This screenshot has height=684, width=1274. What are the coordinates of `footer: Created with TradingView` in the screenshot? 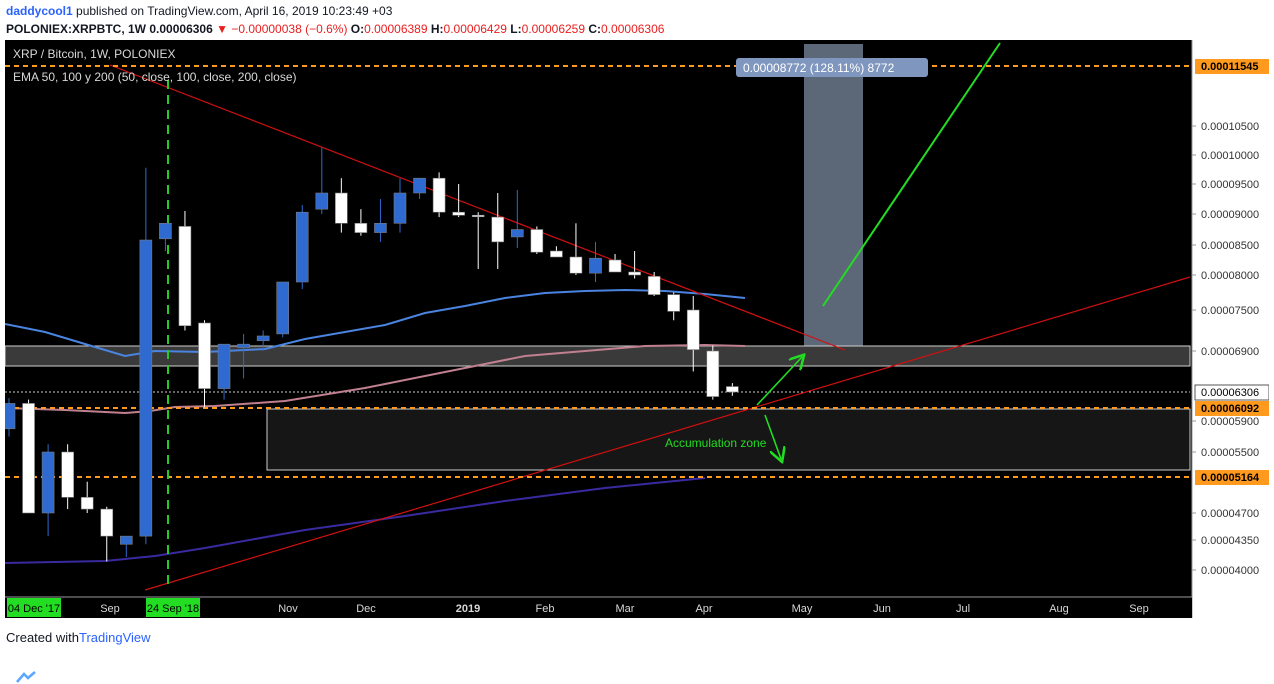 It's located at (78, 656).